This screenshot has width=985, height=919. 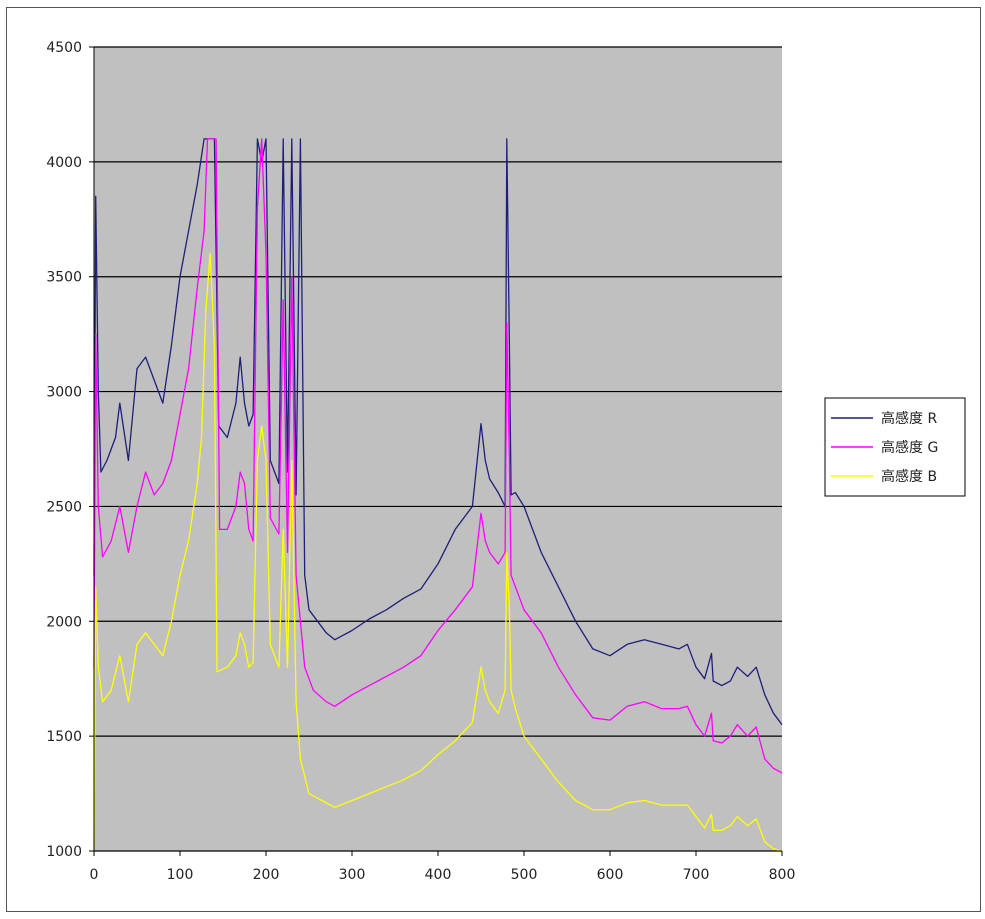 What do you see at coordinates (352, 875) in the screenshot?
I see `x-tick-label: 300` at bounding box center [352, 875].